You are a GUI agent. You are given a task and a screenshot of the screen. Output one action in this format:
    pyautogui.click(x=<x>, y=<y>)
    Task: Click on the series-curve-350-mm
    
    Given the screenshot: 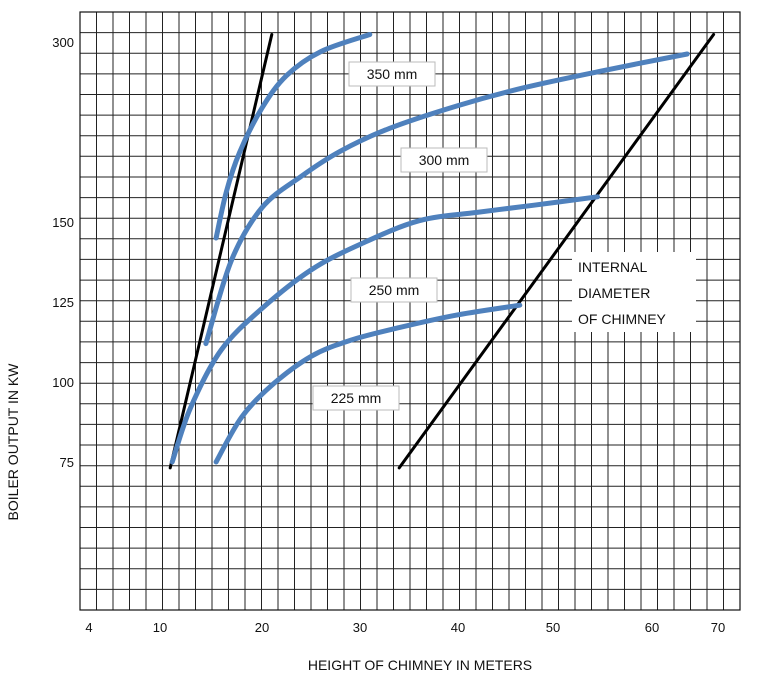 What is the action you would take?
    pyautogui.click(x=293, y=136)
    